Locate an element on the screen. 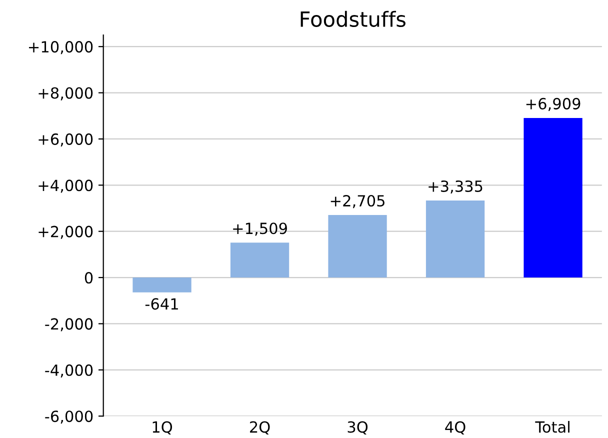  x-tick-label: 3Q is located at coordinates (358, 428).